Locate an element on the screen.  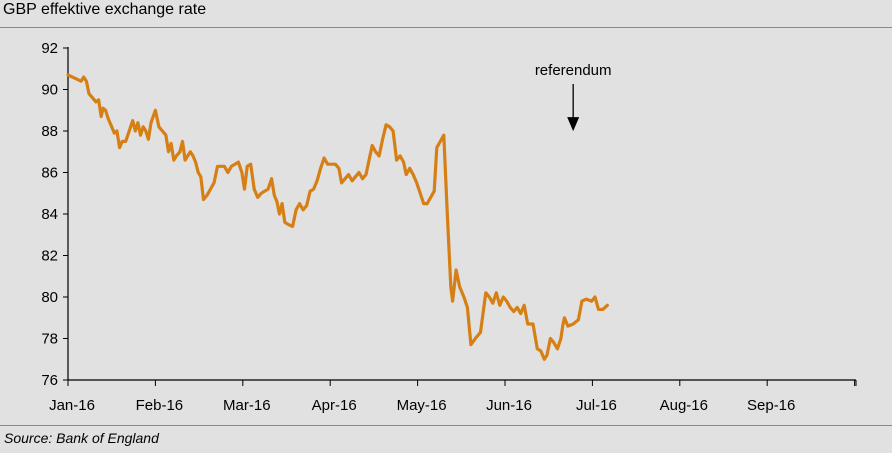
x-tick-label: Mar-16 is located at coordinates (247, 405).